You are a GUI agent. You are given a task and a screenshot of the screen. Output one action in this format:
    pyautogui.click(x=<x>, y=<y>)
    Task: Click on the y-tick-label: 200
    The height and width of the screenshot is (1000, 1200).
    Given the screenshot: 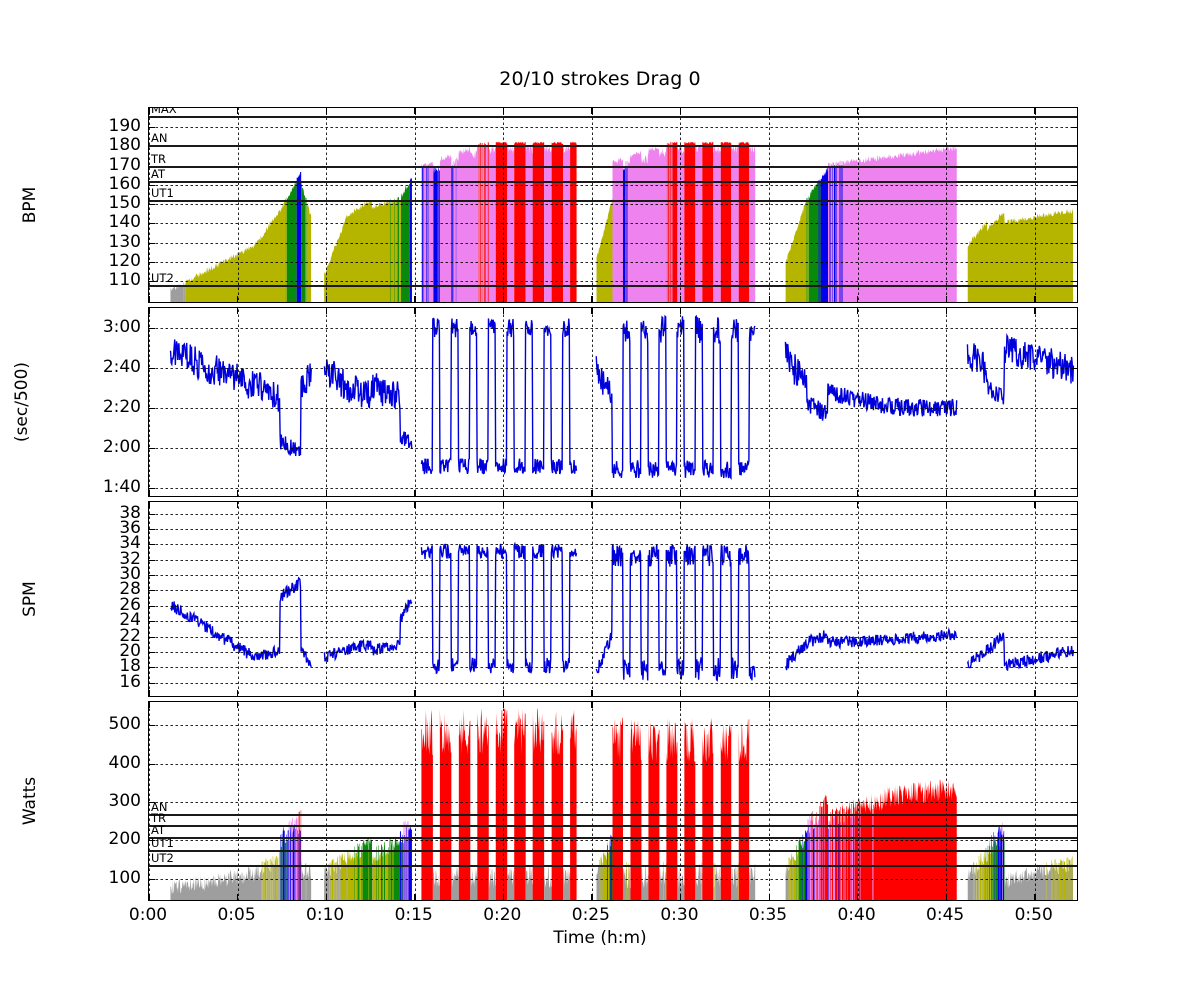 What is the action you would take?
    pyautogui.click(x=124, y=839)
    